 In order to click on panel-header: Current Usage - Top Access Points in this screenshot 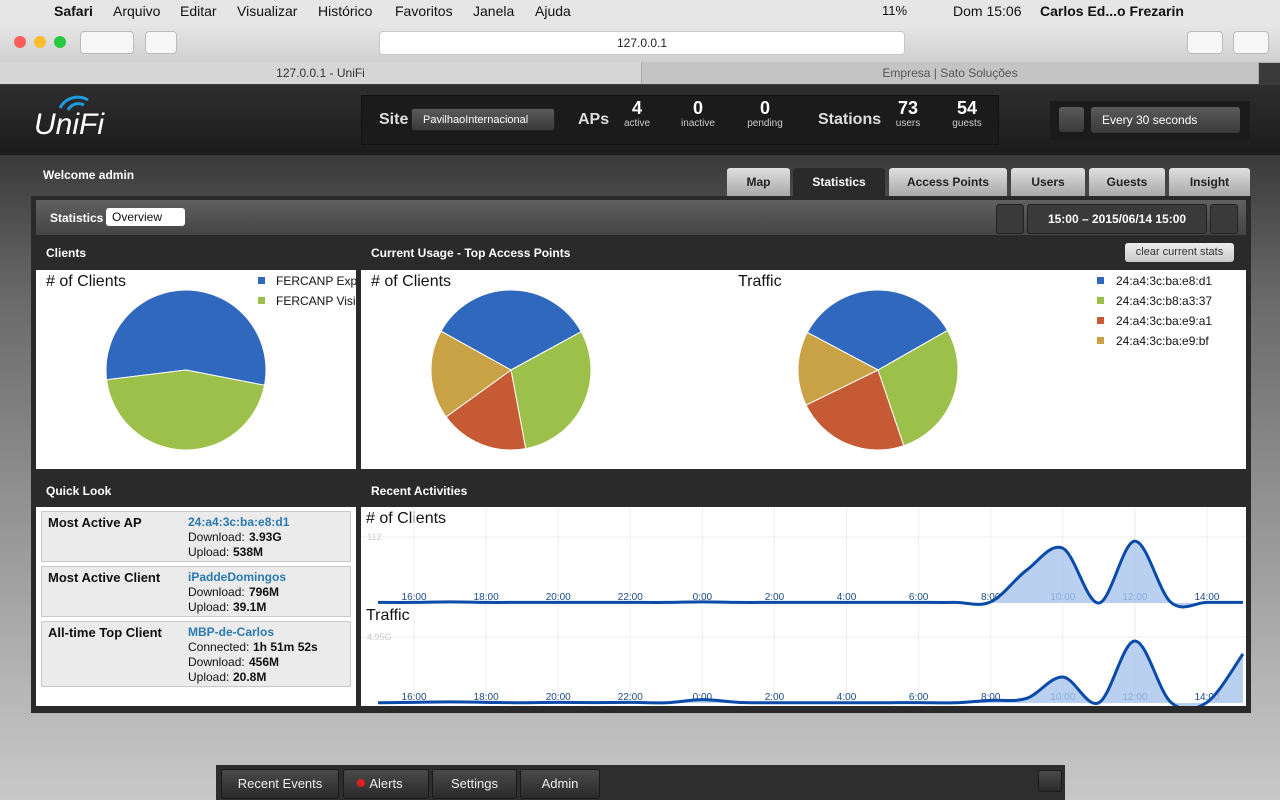, I will do `click(803, 253)`.